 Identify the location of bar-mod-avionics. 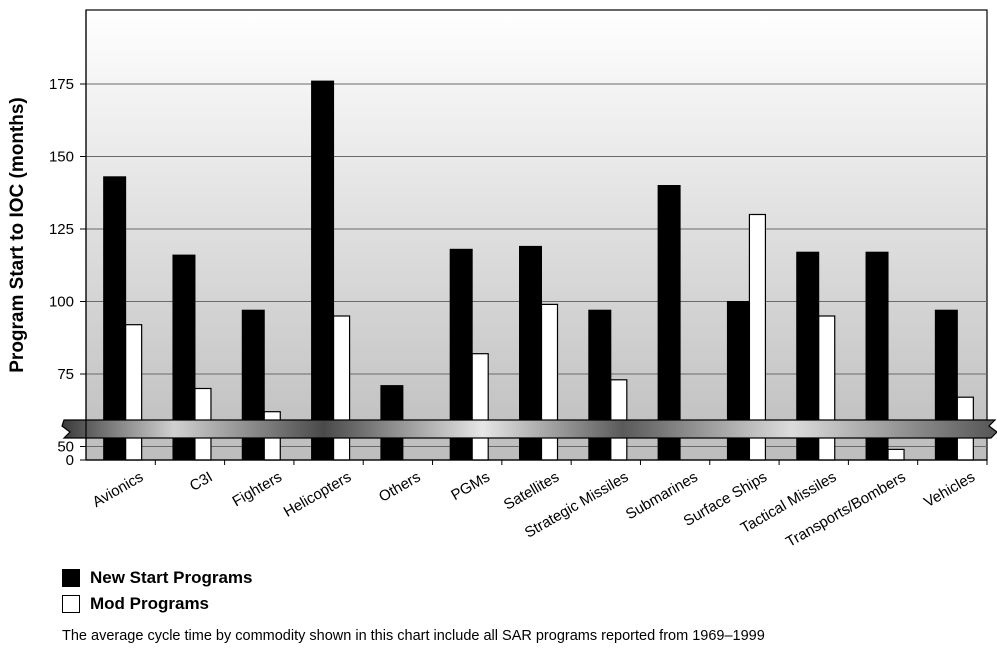
(134, 392).